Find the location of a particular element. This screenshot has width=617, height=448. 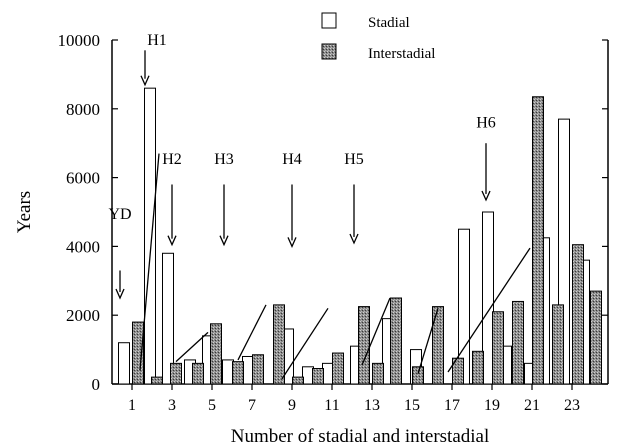

legend-swatch-interstadial is located at coordinates (329, 51).